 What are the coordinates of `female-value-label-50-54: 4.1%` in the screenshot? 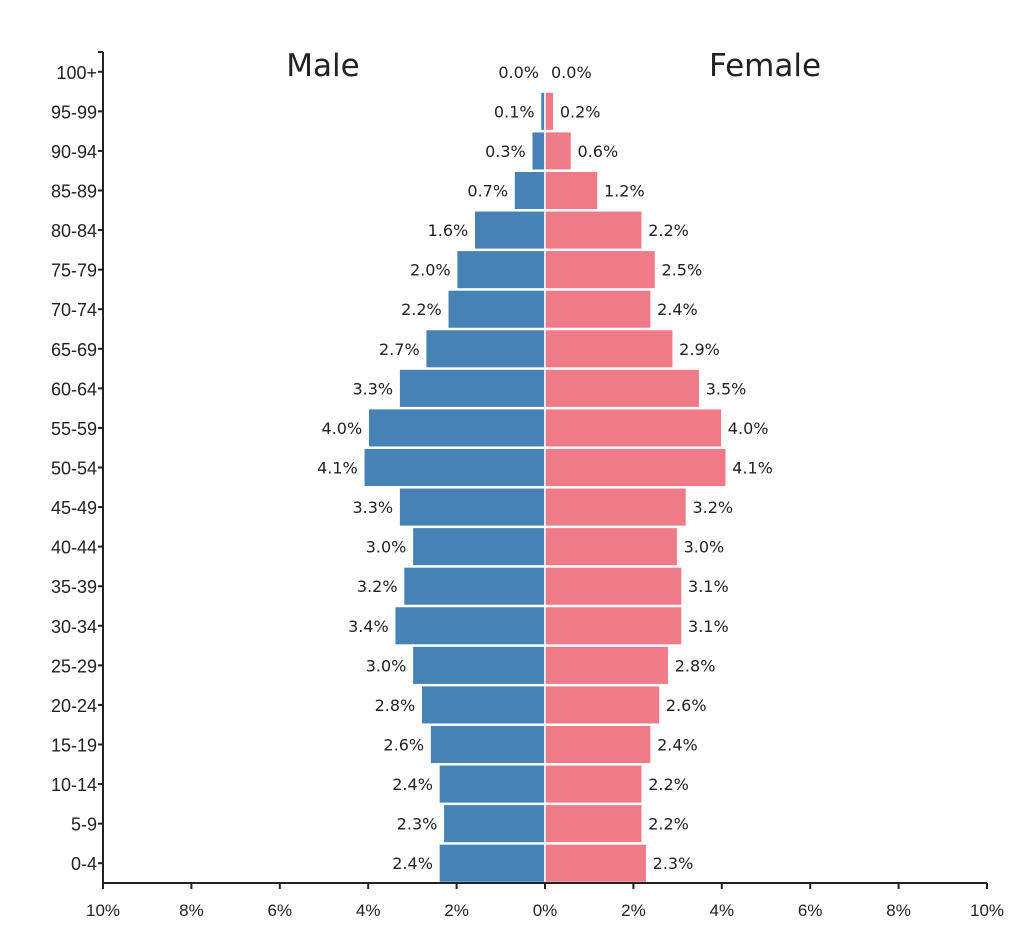 It's located at (752, 468).